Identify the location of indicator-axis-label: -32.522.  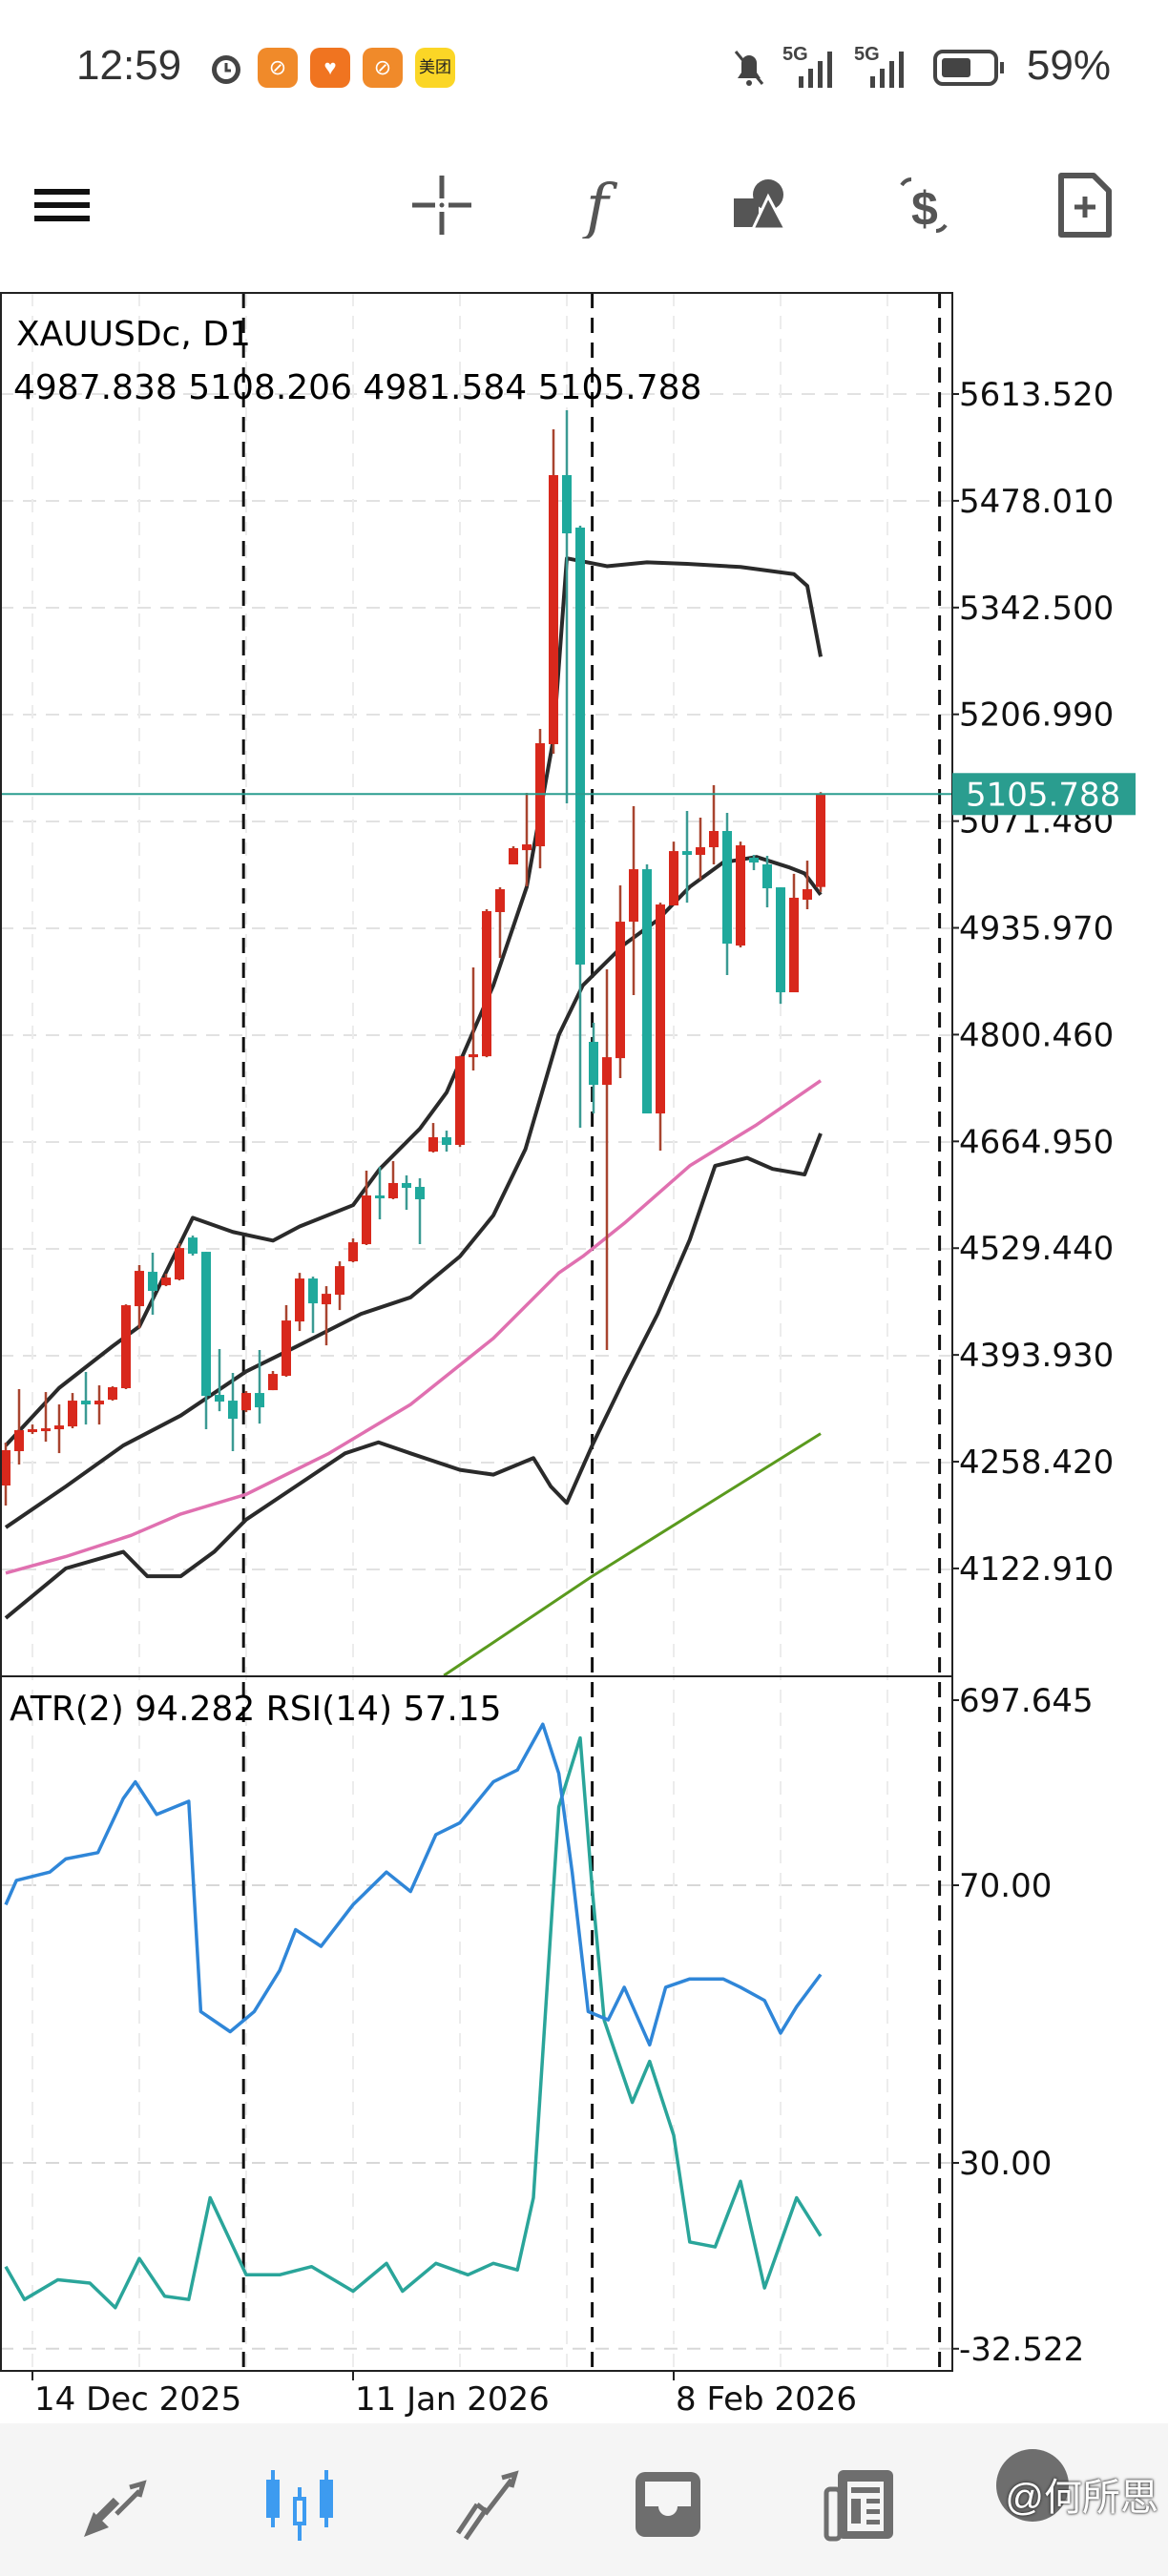
(1021, 2350).